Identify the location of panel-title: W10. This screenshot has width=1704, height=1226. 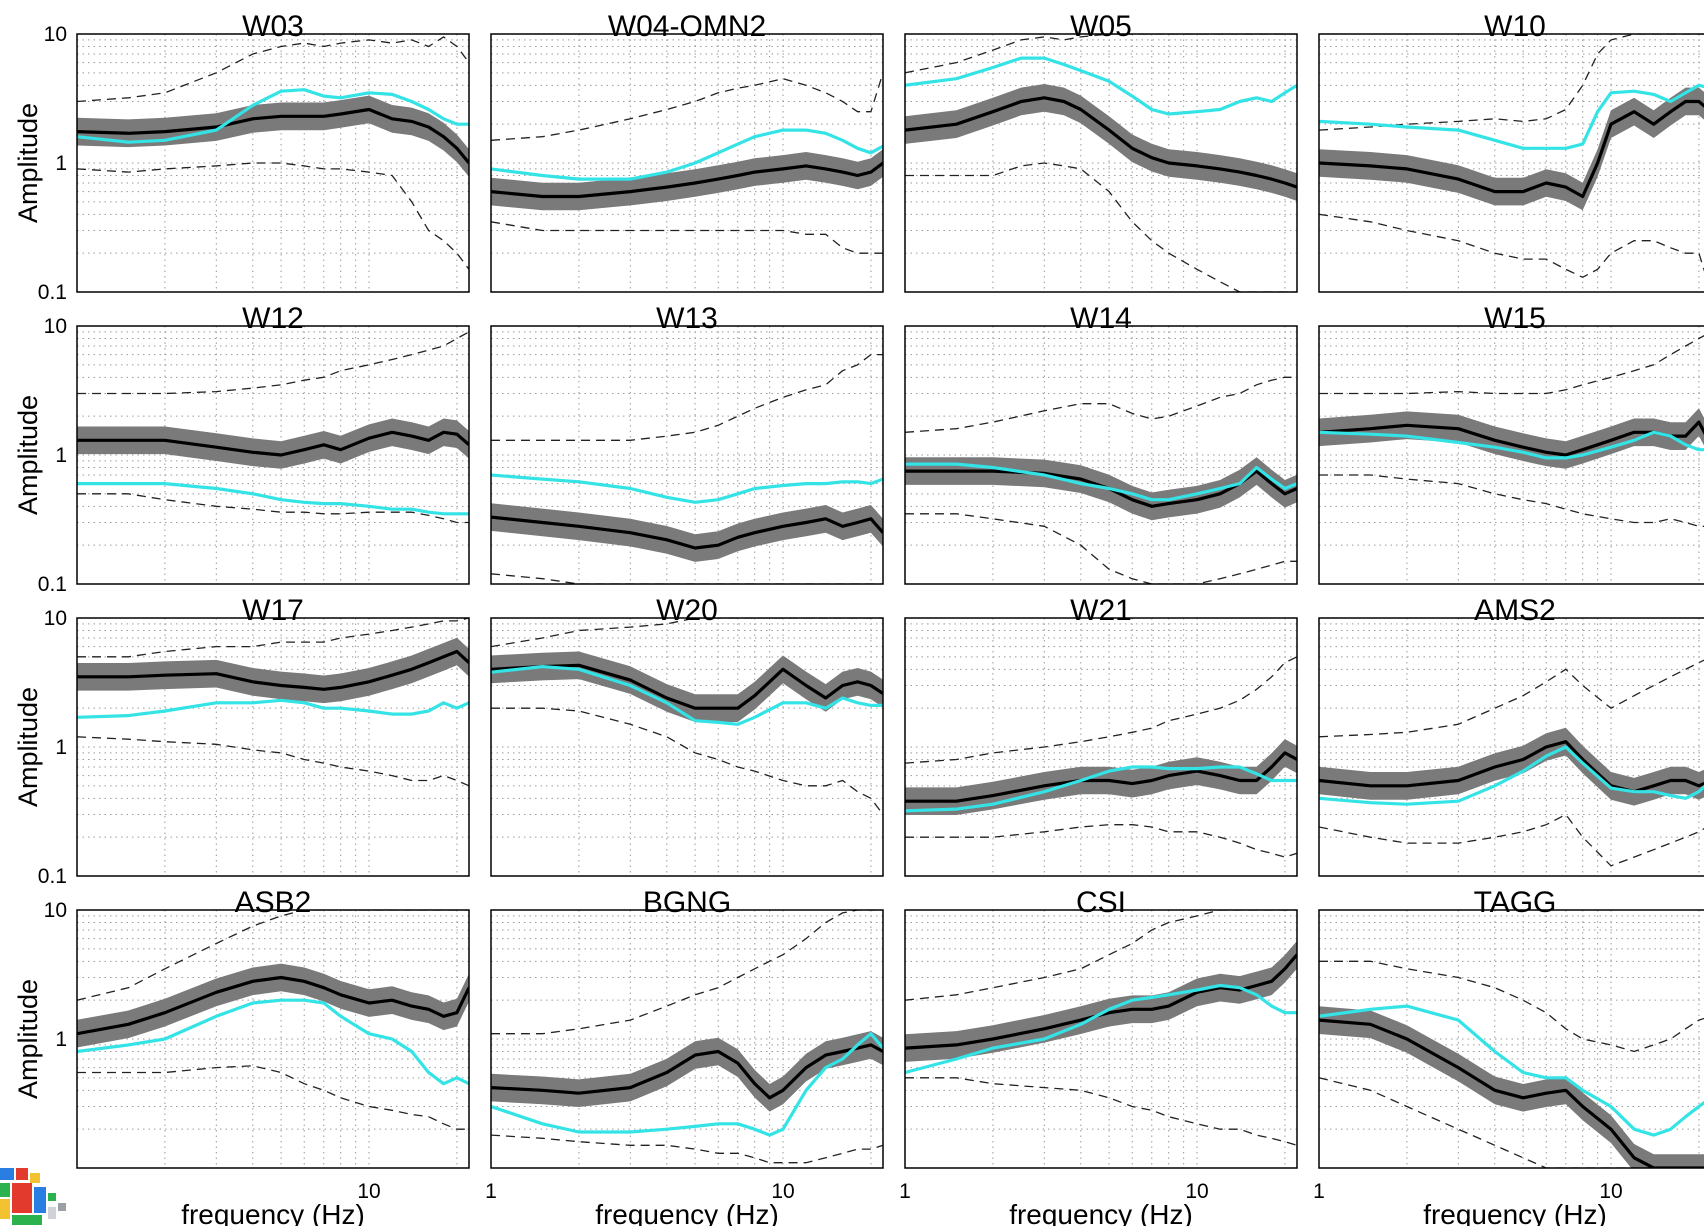
(1515, 26).